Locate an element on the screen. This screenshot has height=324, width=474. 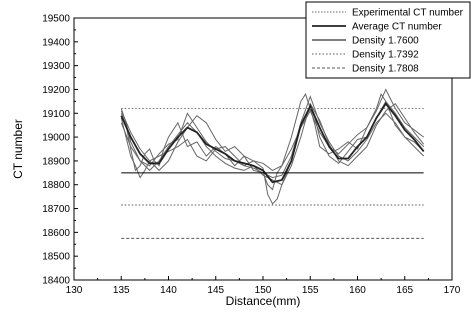
x-tick-label: 165 is located at coordinates (404, 290).